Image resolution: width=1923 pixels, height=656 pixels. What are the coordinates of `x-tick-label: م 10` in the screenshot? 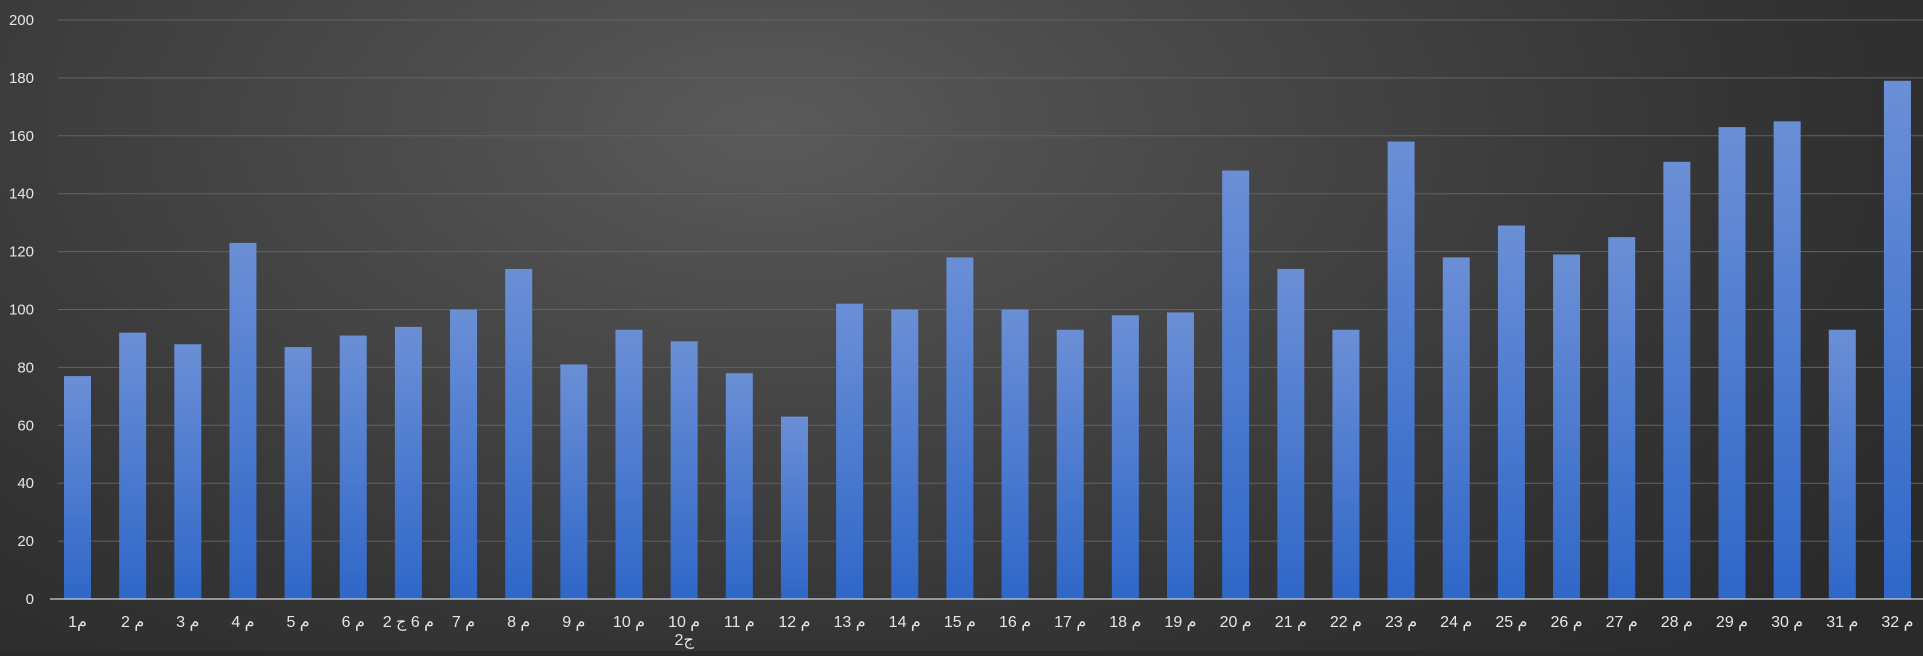 It's located at (629, 622).